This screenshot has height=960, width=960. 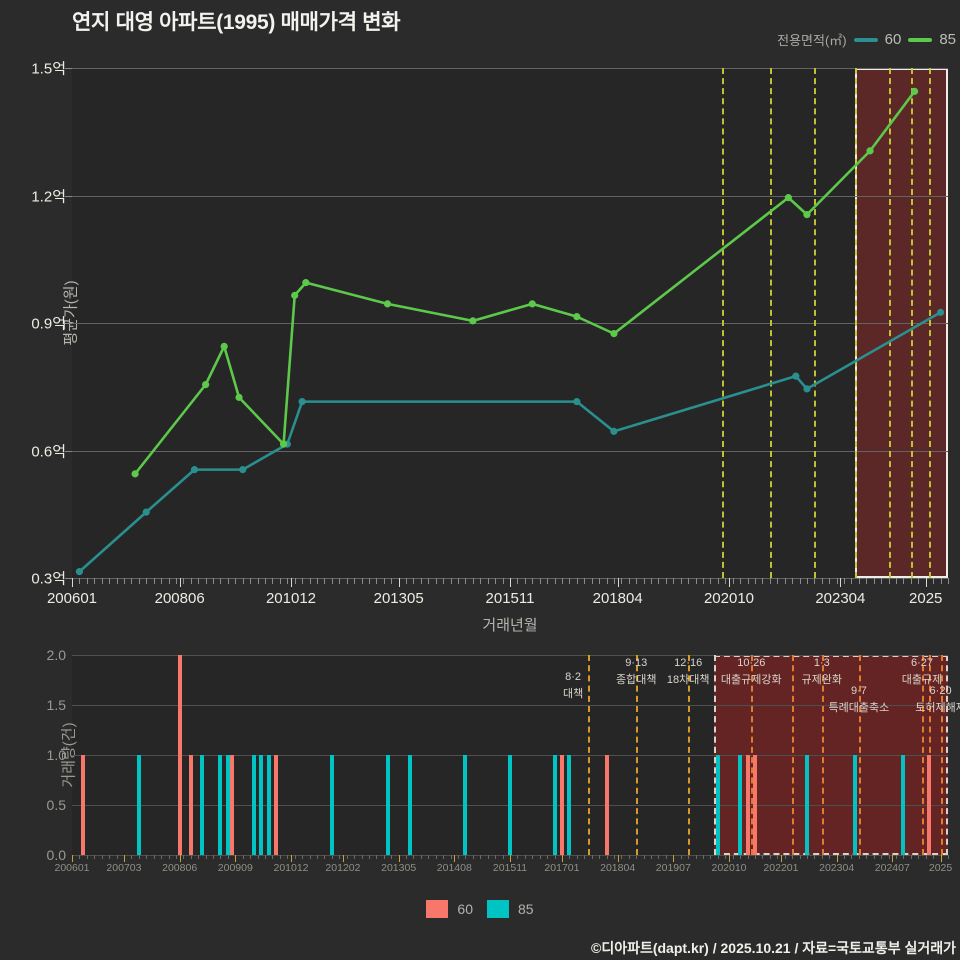 What do you see at coordinates (837, 868) in the screenshot?
I see `volume-x-tick-label: 202304` at bounding box center [837, 868].